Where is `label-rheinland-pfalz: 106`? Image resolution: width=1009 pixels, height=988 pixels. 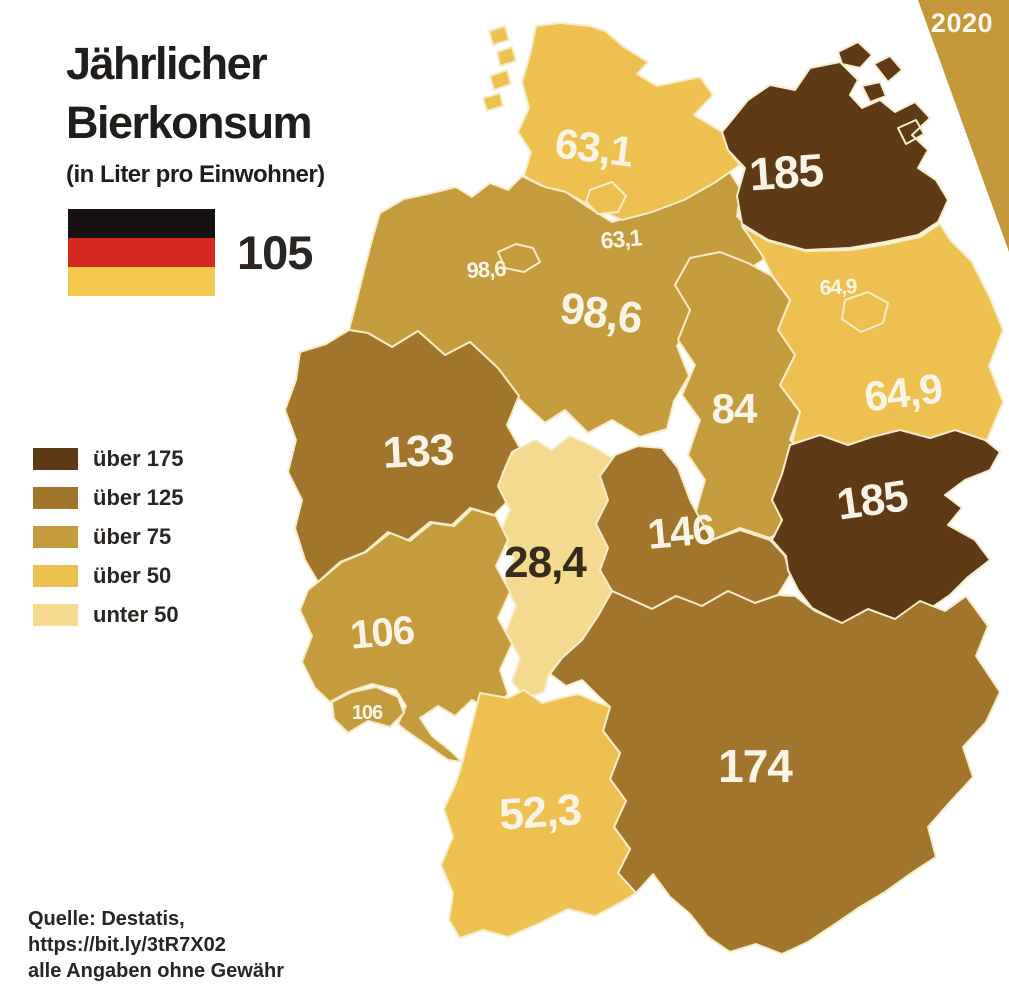
label-rheinland-pfalz: 106 is located at coordinates (381, 632).